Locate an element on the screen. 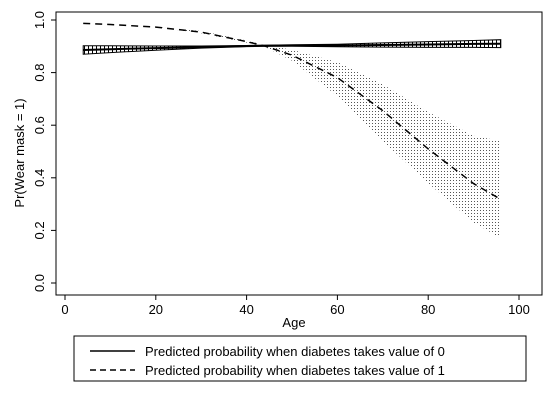 This screenshot has width=550, height=401. y-axis-title: Pr(Wear mask = 1) is located at coordinates (19, 152).